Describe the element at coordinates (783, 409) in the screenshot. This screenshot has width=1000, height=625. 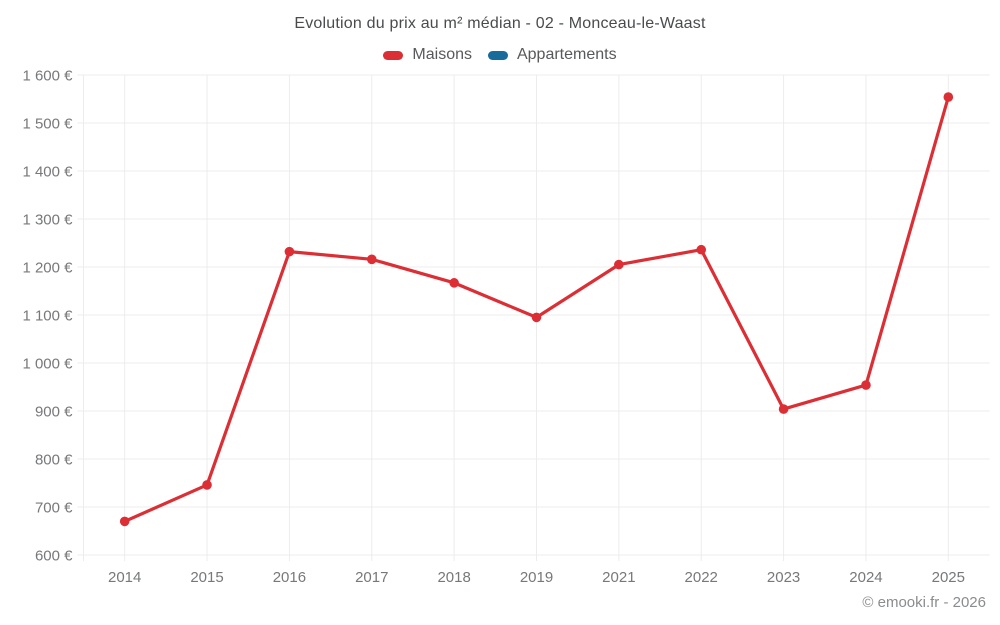
I see `data-point-maisons-2023` at that location.